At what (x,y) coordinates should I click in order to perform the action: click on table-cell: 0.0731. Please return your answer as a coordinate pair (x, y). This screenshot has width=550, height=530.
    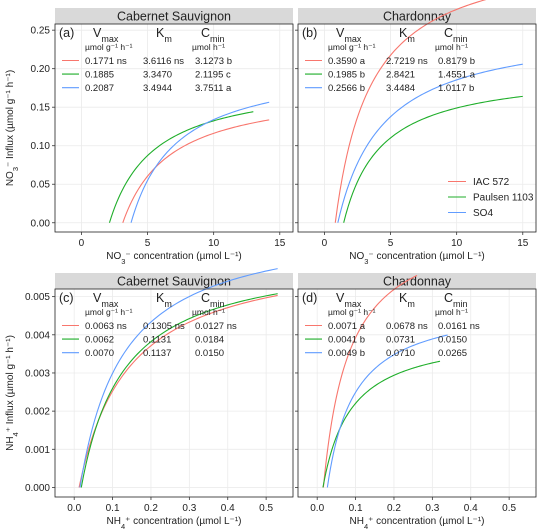
    Looking at the image, I should click on (400, 340).